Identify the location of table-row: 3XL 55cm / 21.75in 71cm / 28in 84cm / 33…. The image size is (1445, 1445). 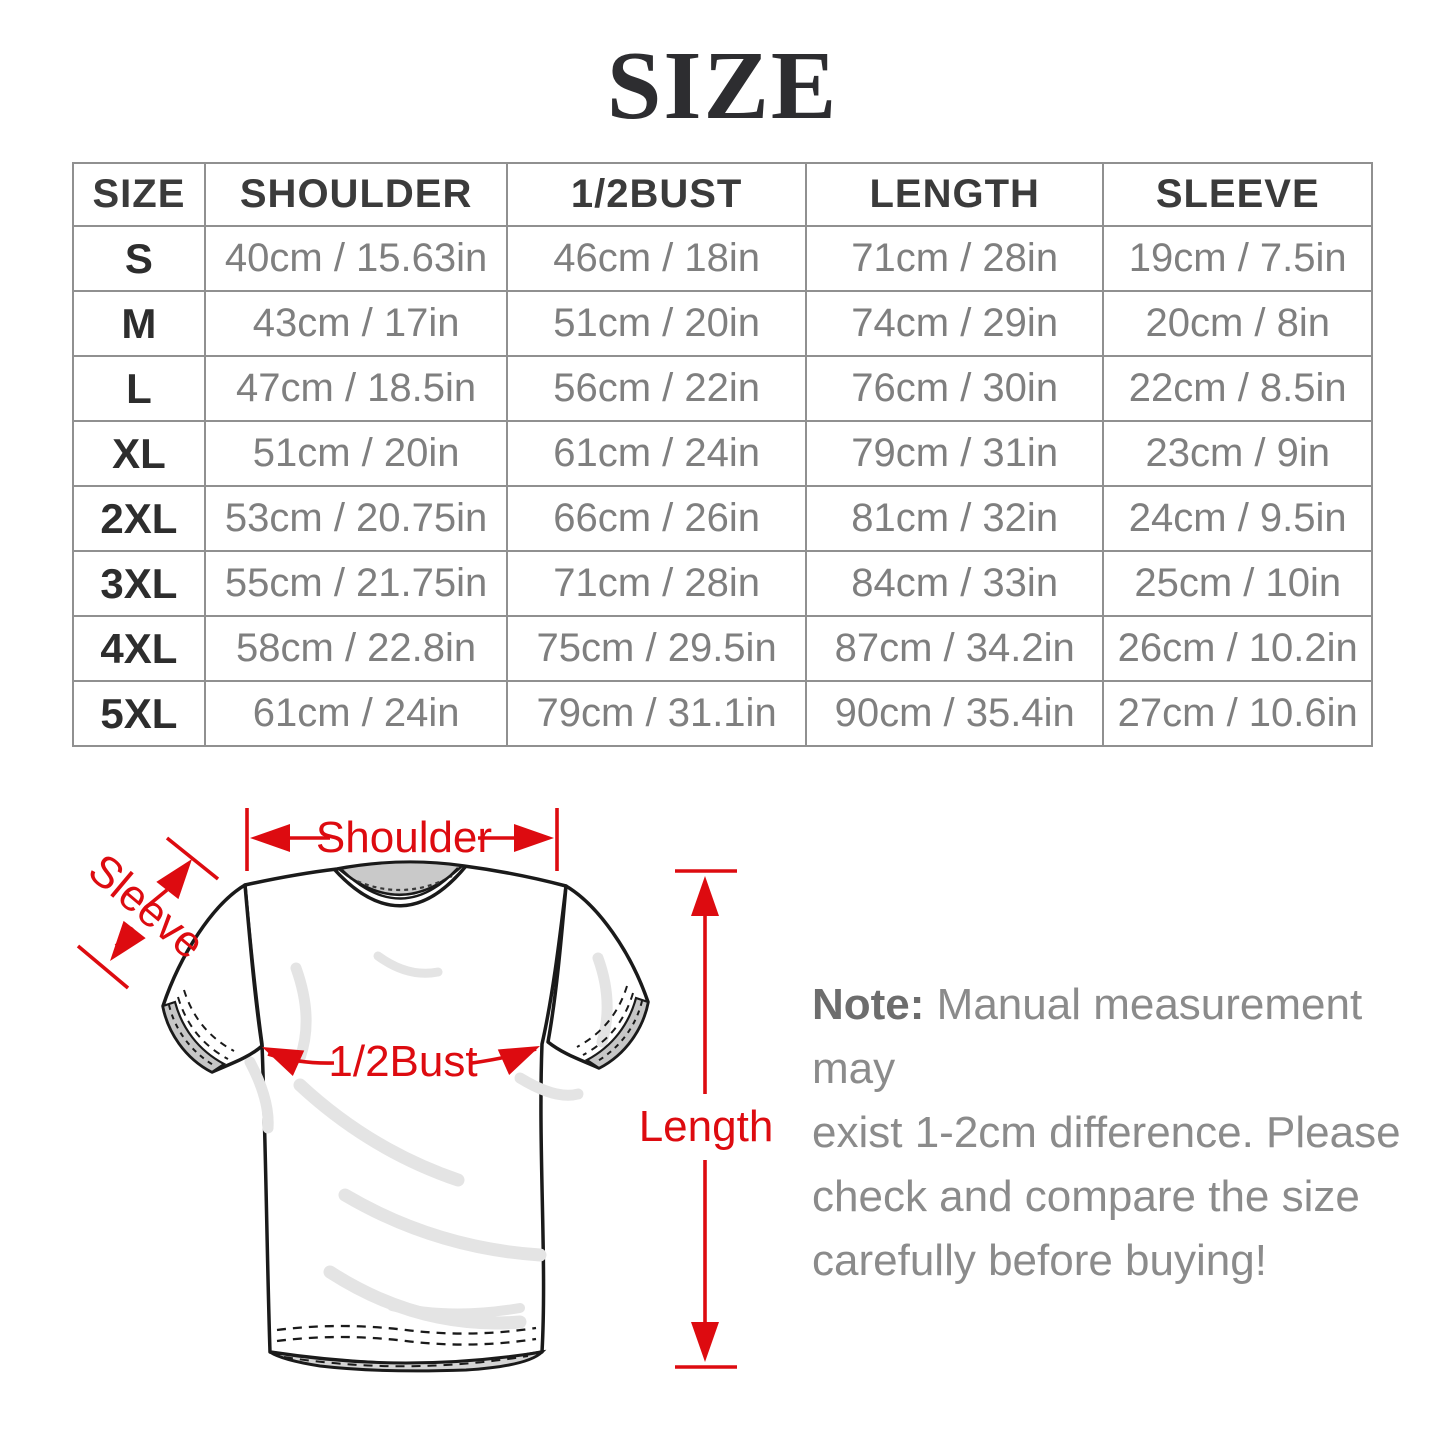
(722, 583).